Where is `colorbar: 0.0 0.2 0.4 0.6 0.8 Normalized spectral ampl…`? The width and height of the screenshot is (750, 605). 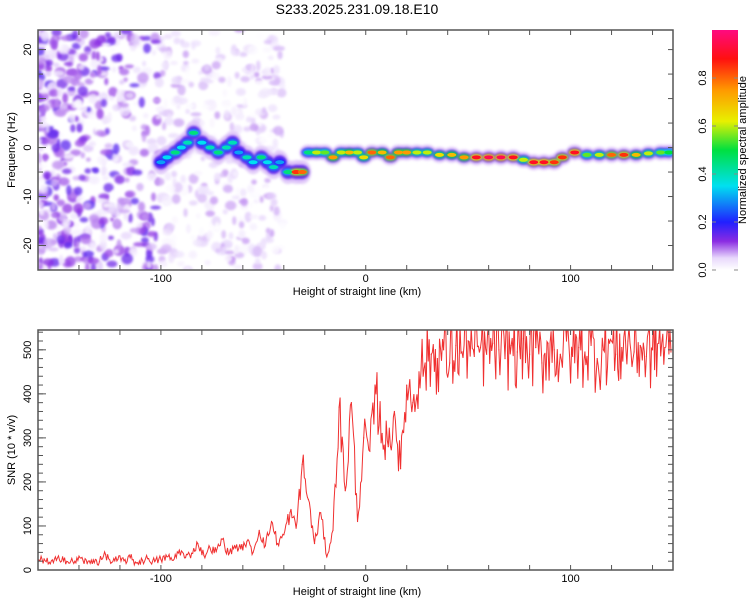 colorbar: 0.0 0.2 0.4 0.6 0.8 Normalized spectral ampl… is located at coordinates (723, 154).